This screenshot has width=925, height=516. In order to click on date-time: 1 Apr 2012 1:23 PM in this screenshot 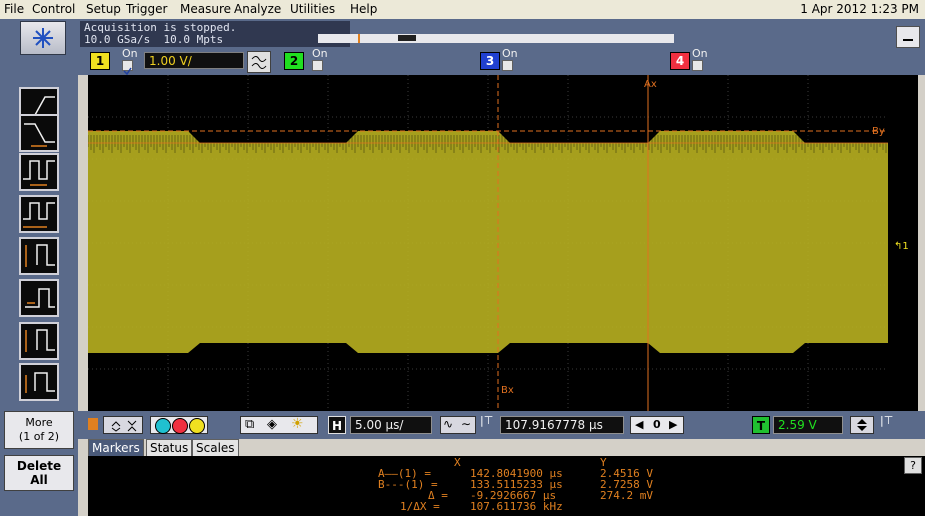, I will do `click(859, 9)`.